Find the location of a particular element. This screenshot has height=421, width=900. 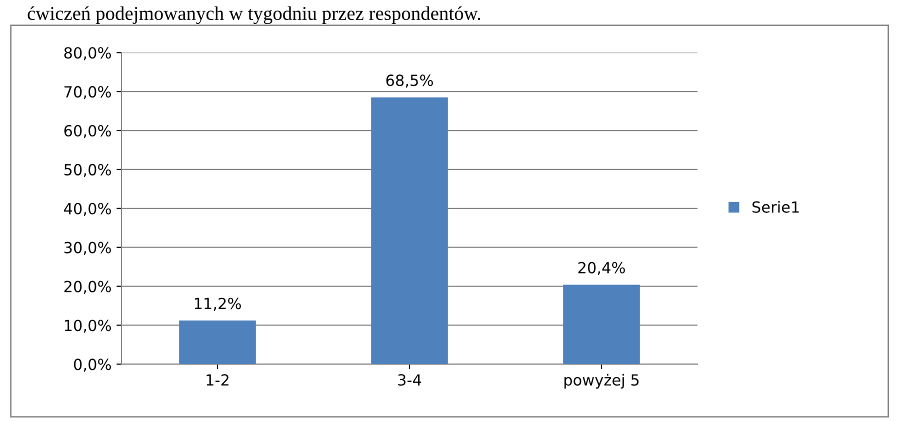

x-tick-label: 3-4 is located at coordinates (410, 380).